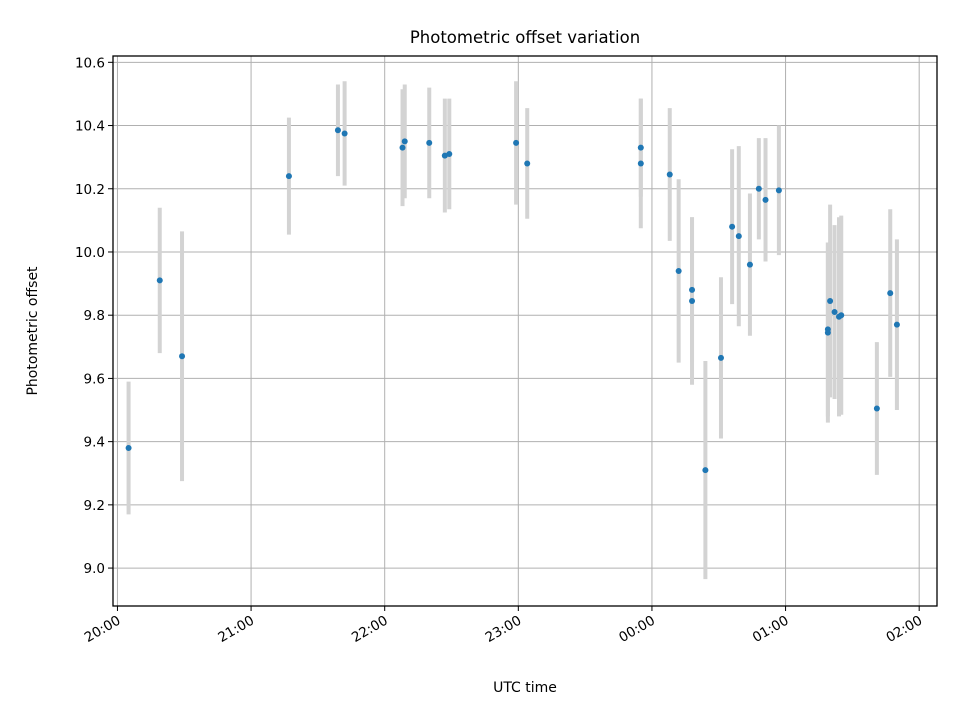 This screenshot has height=720, width=960. What do you see at coordinates (94, 506) in the screenshot?
I see `y-tick-label: 9.2` at bounding box center [94, 506].